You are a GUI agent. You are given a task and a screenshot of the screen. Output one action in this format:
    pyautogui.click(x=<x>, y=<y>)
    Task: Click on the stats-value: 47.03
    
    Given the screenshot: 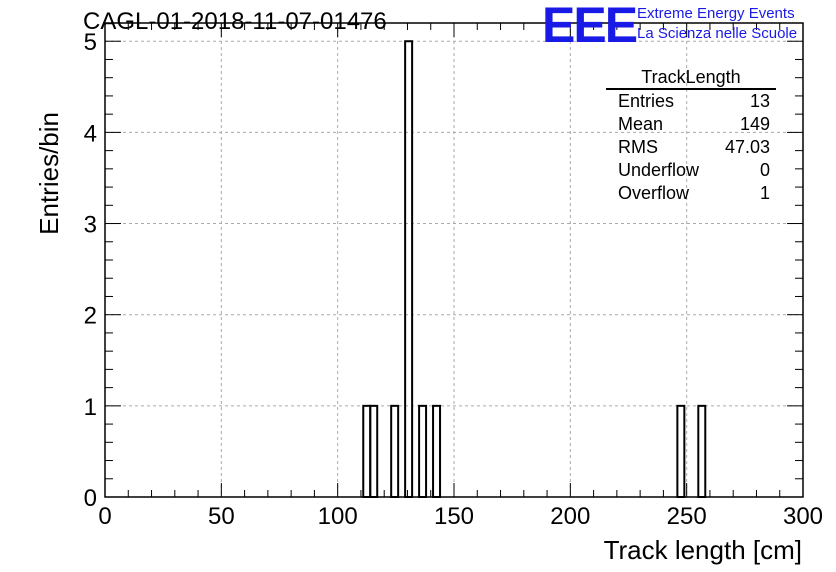 What is the action you would take?
    pyautogui.click(x=747, y=147)
    